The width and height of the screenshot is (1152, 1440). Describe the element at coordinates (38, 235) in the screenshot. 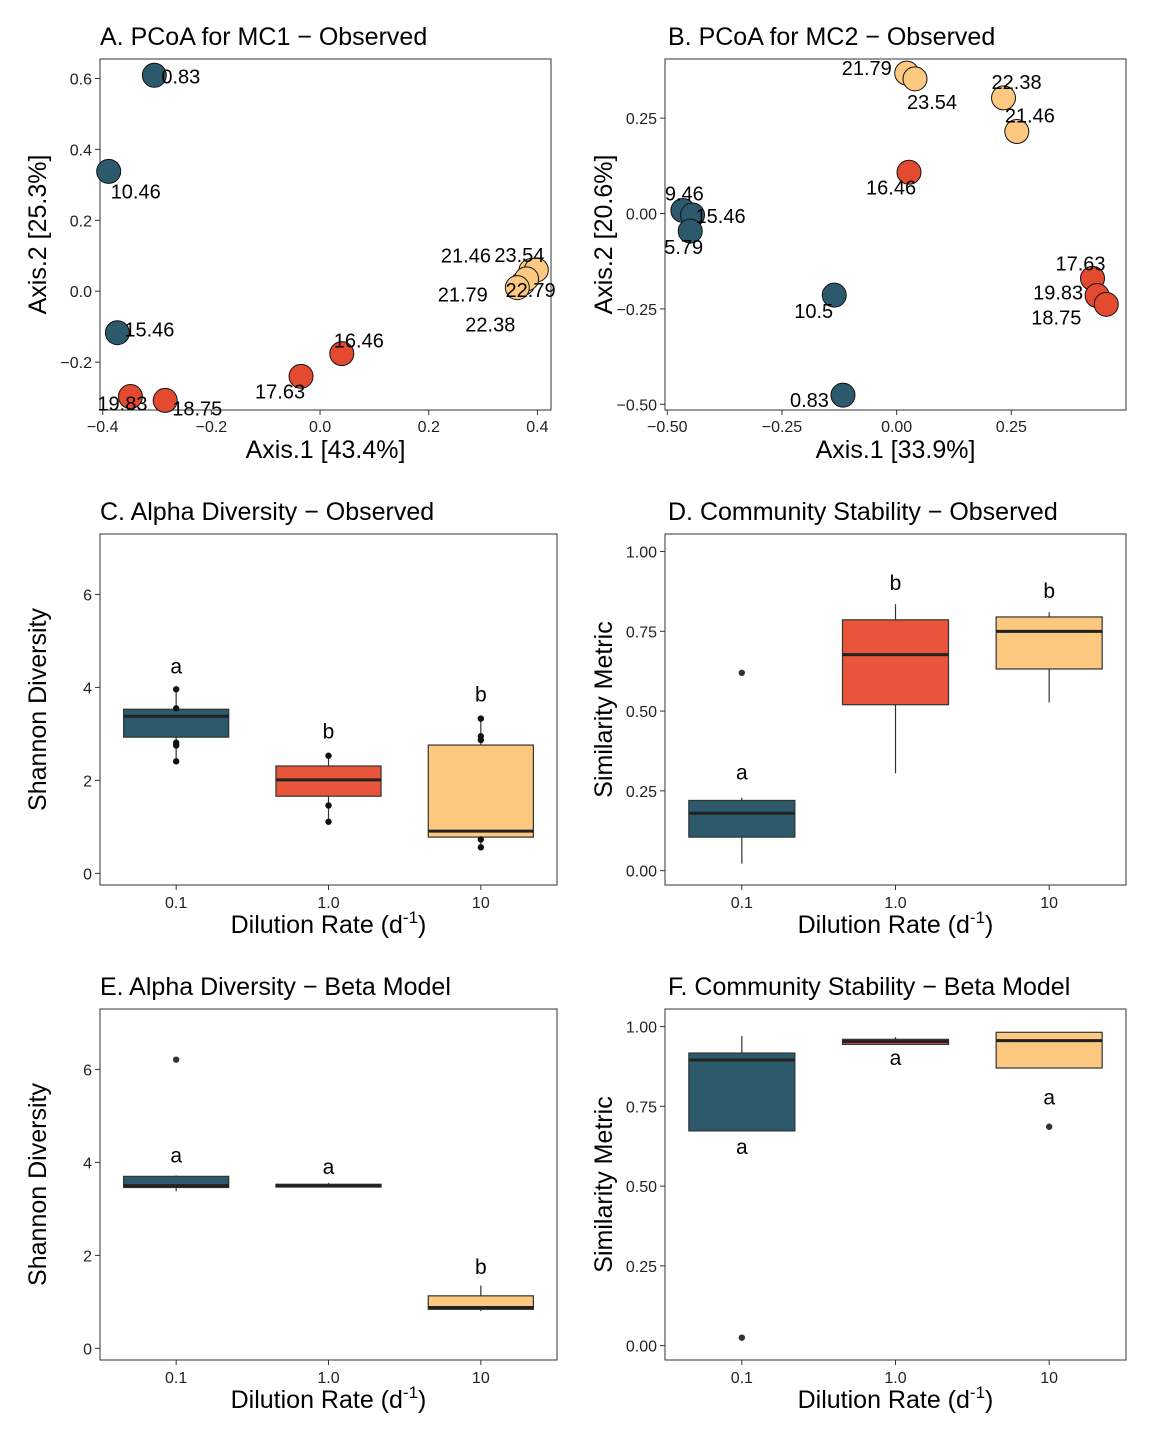

I see `y-axis-title: Axis.2 [25.3%]` at that location.